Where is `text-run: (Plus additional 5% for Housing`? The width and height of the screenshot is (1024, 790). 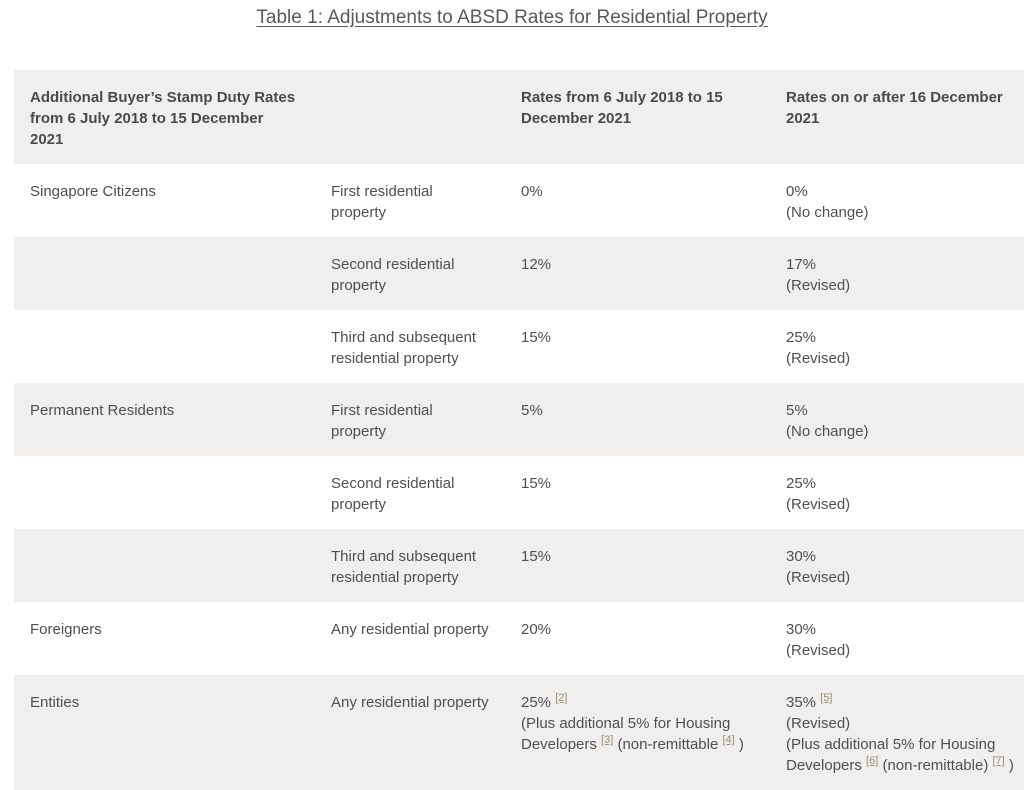
text-run: (Plus additional 5% for Housing is located at coordinates (891, 744).